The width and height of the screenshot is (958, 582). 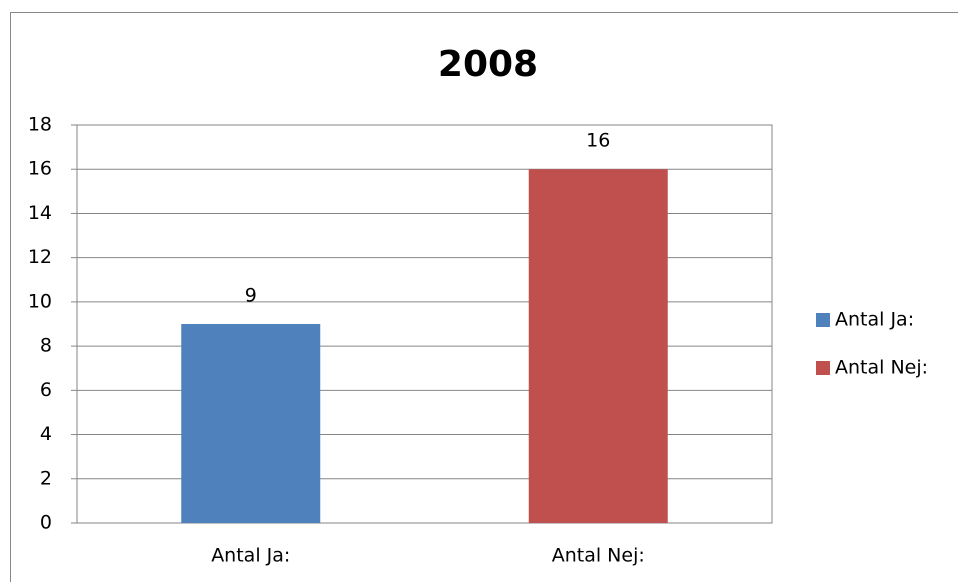 I want to click on y-tick-label: 4, so click(x=46, y=434).